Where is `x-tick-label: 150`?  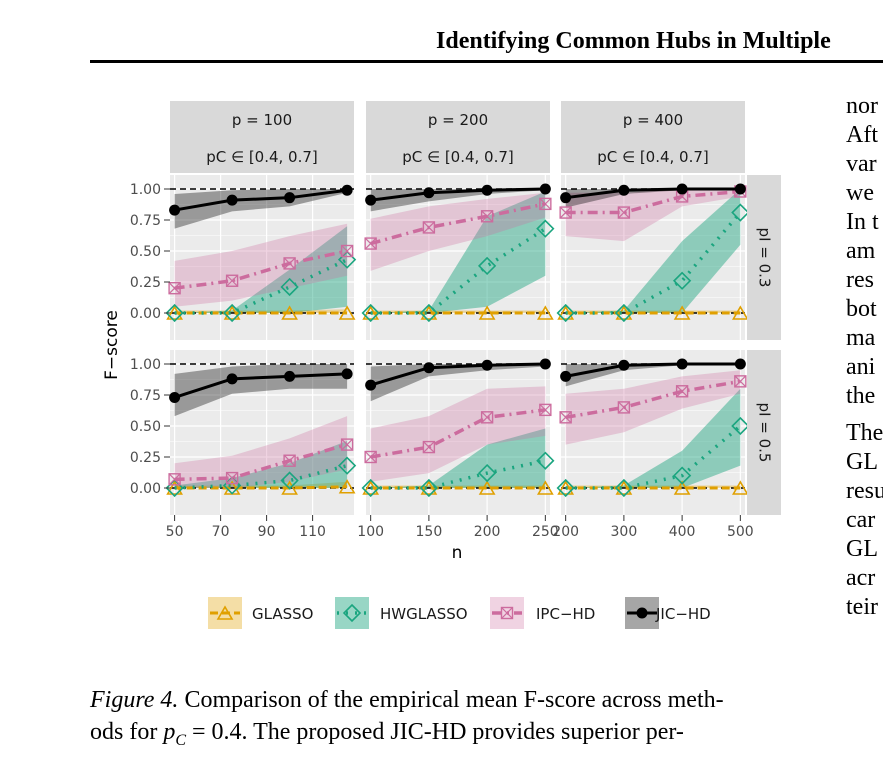 x-tick-label: 150 is located at coordinates (429, 532).